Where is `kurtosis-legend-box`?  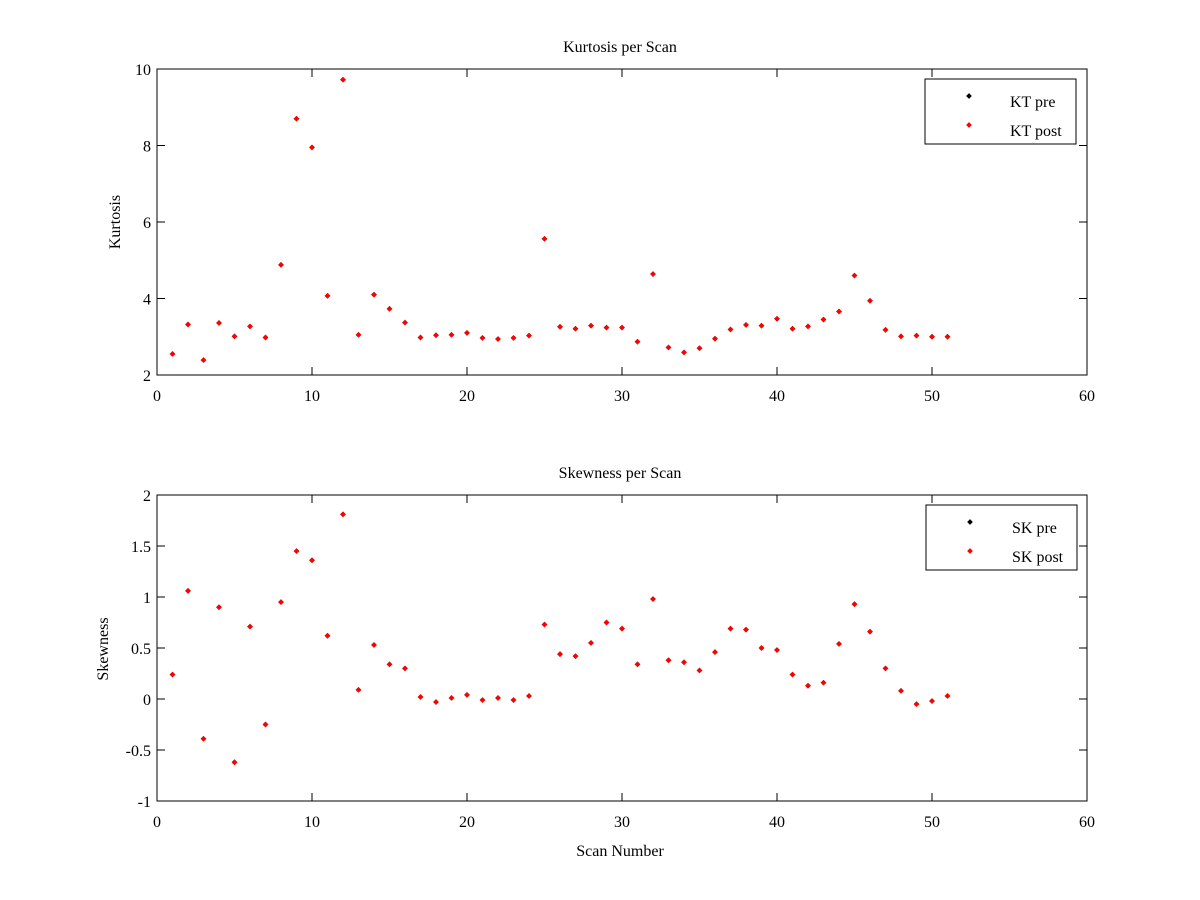
kurtosis-legend-box is located at coordinates (1000, 111).